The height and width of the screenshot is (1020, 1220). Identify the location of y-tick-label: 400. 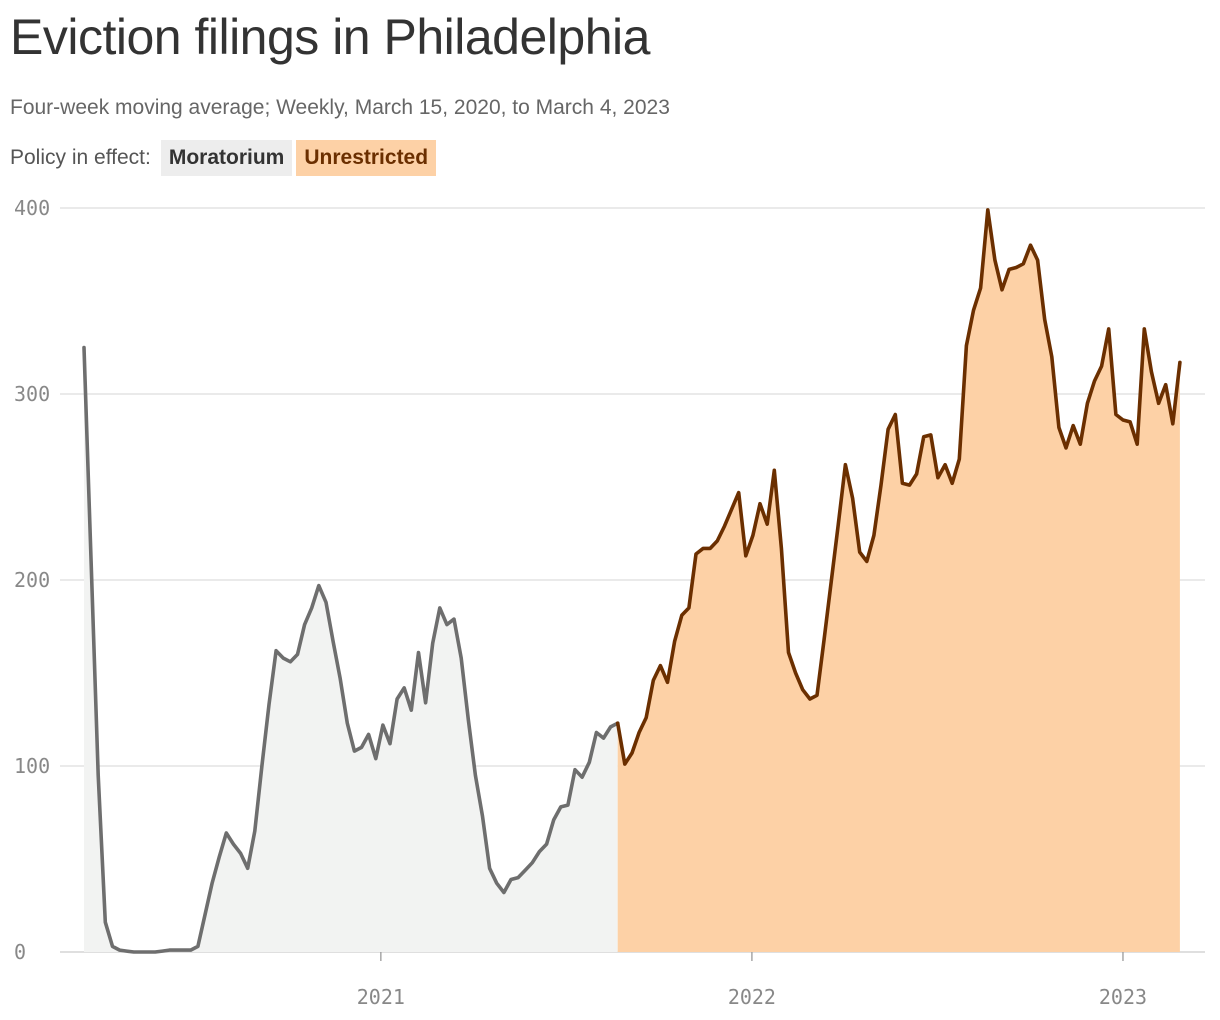
(32, 208).